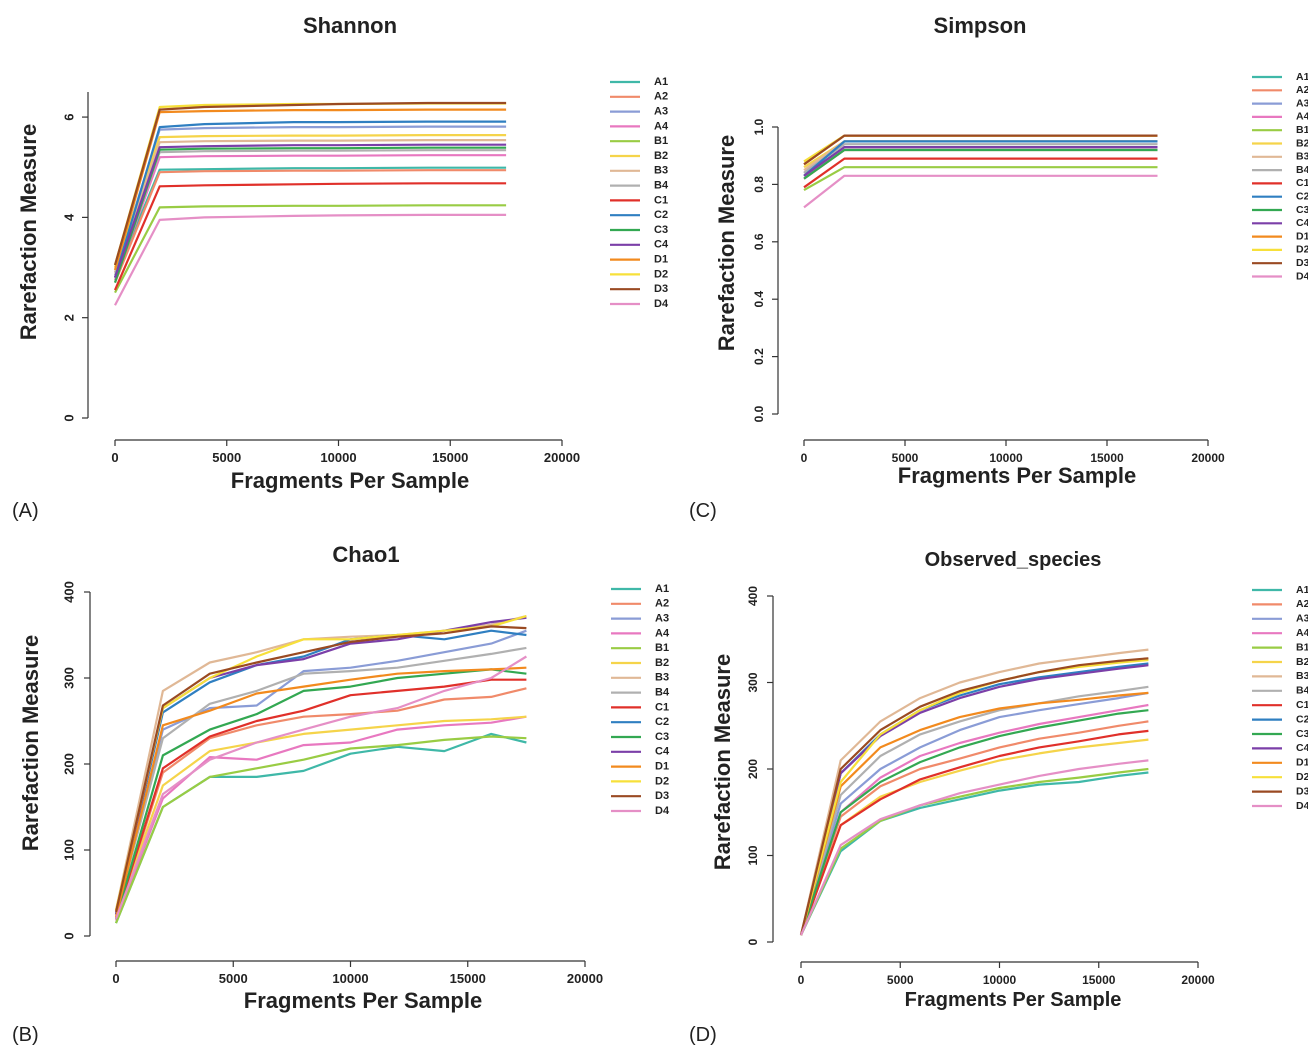 This screenshot has width=1308, height=1048. Describe the element at coordinates (759, 184) in the screenshot. I see `y-tick-label: 0.8` at that location.